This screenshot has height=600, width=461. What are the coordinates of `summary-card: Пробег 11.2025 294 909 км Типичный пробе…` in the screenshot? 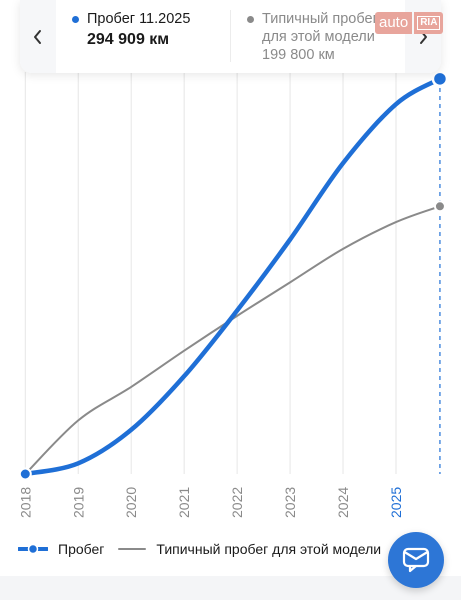 It's located at (230, 36).